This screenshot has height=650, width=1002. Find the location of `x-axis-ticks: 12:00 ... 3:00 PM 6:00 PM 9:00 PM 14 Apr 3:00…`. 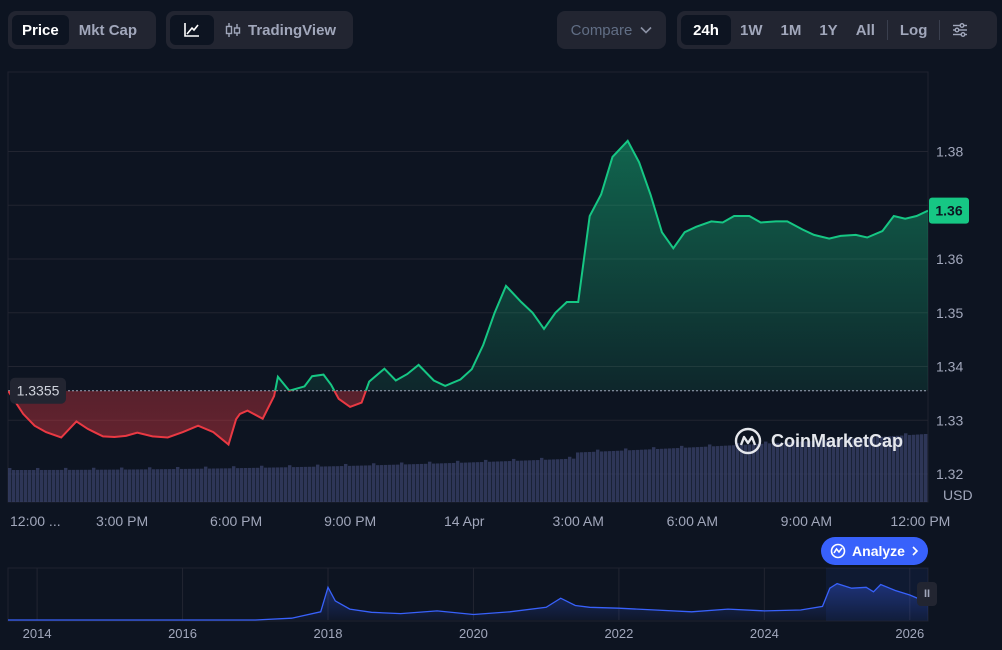

x-axis-ticks: 12:00 ... 3:00 PM 6:00 PM 9:00 PM 14 Apr 3:00… is located at coordinates (480, 521).